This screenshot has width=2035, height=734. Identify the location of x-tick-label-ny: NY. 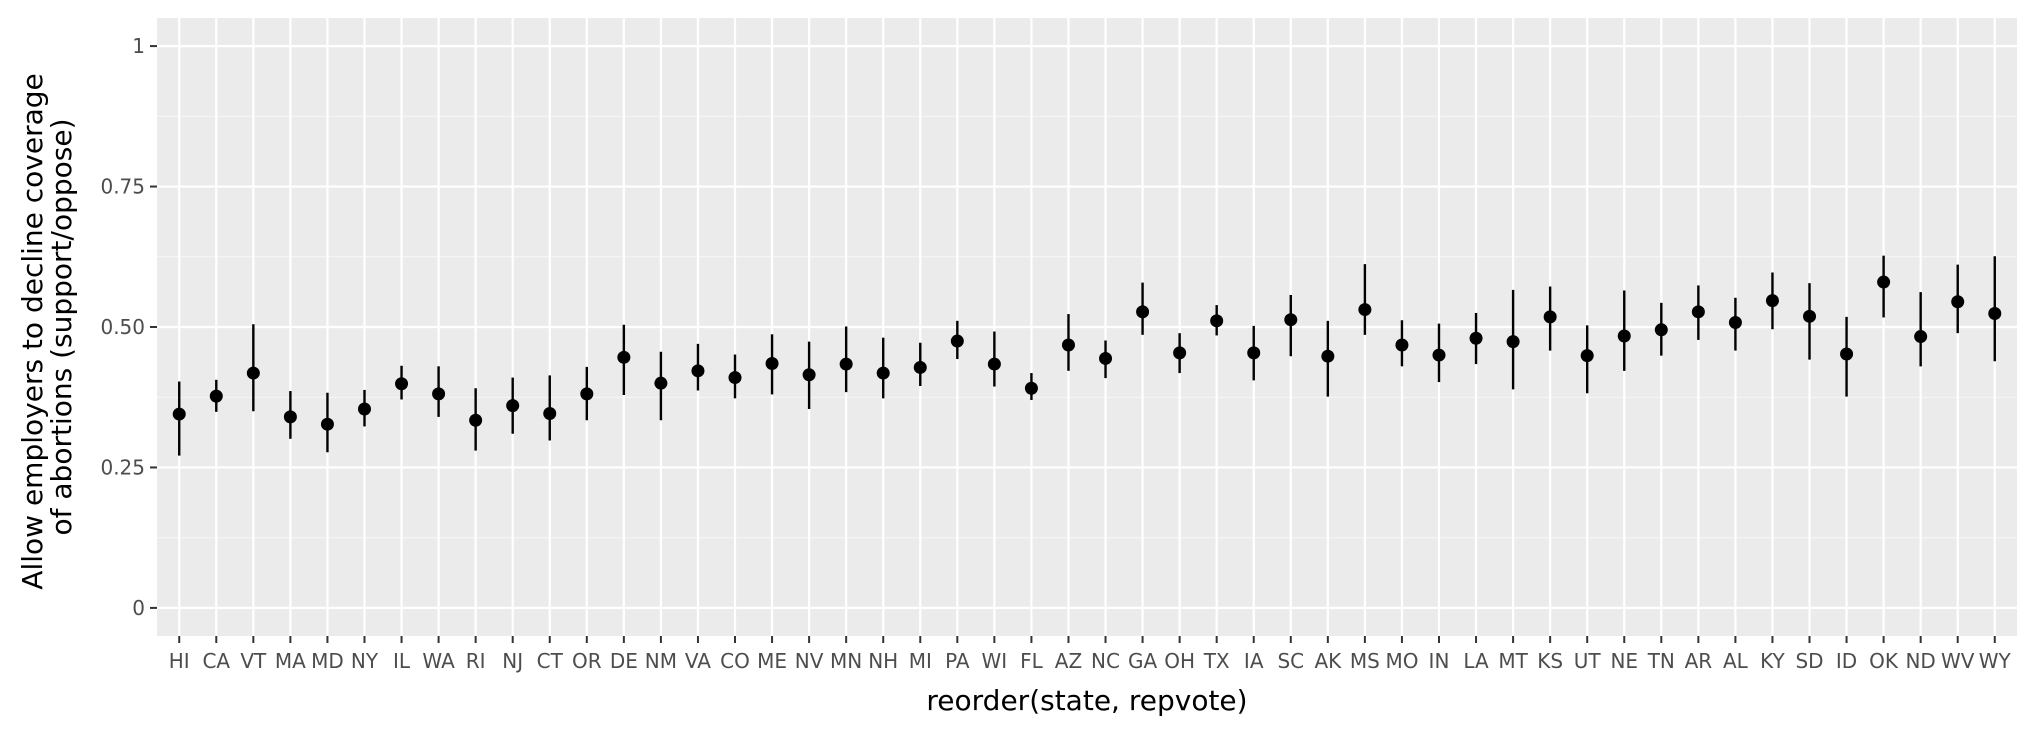
(365, 661).